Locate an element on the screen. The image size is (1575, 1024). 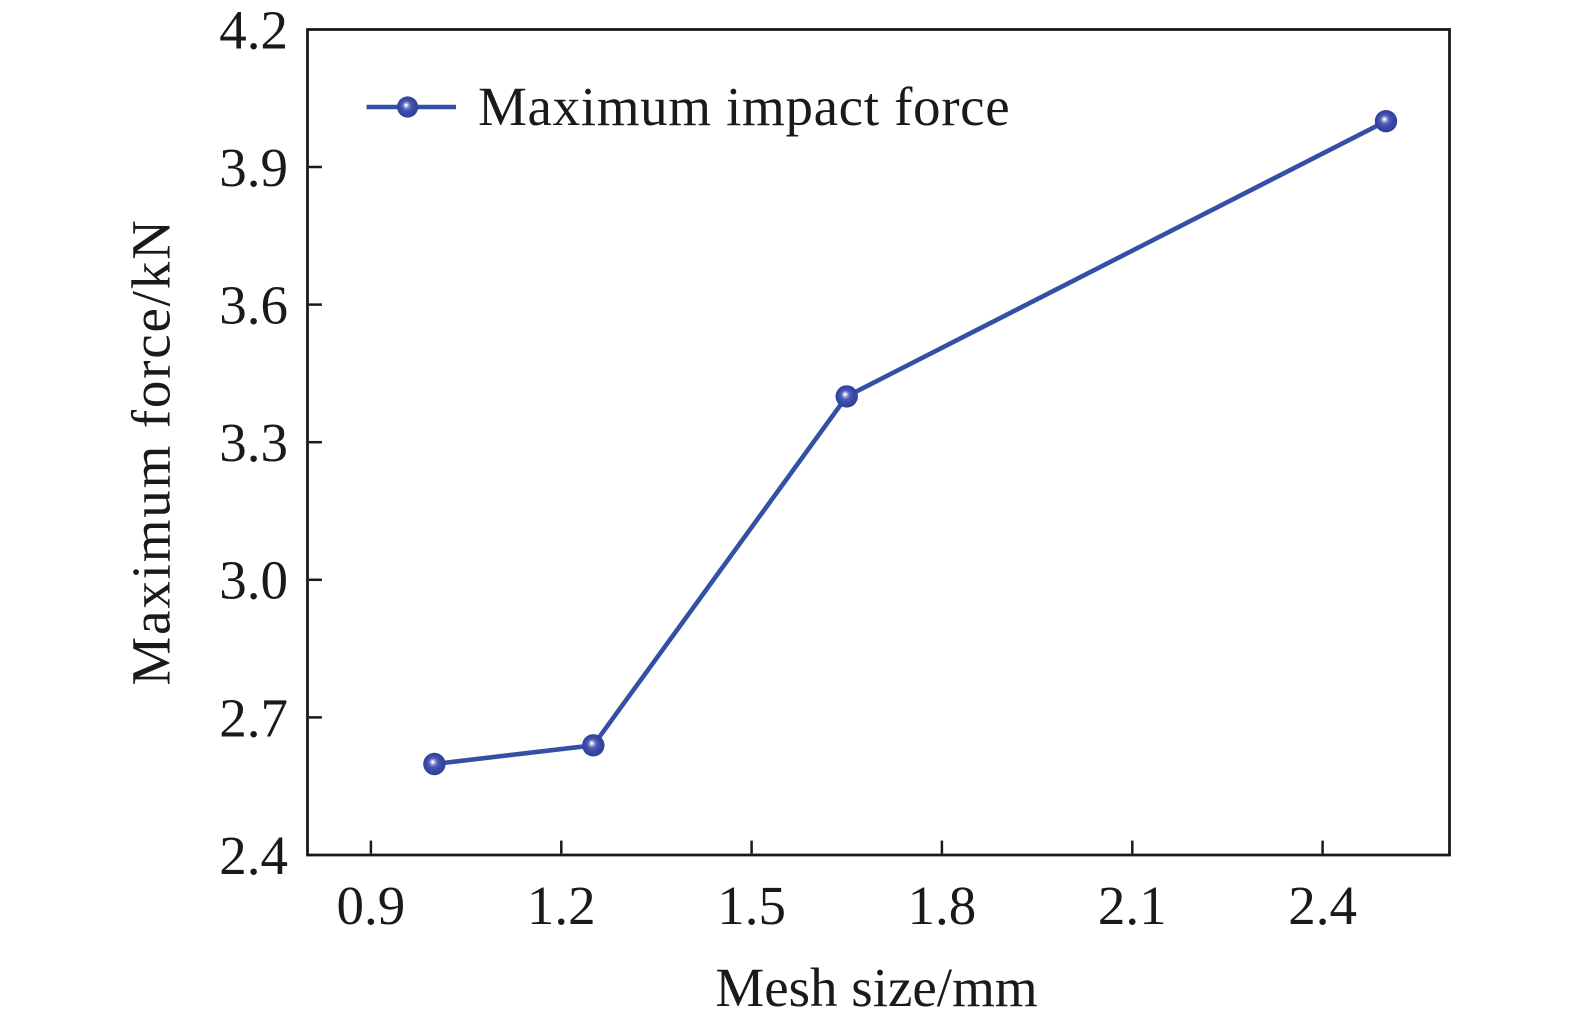
svg-text: Maximum force/kN is located at coordinates (151, 451).